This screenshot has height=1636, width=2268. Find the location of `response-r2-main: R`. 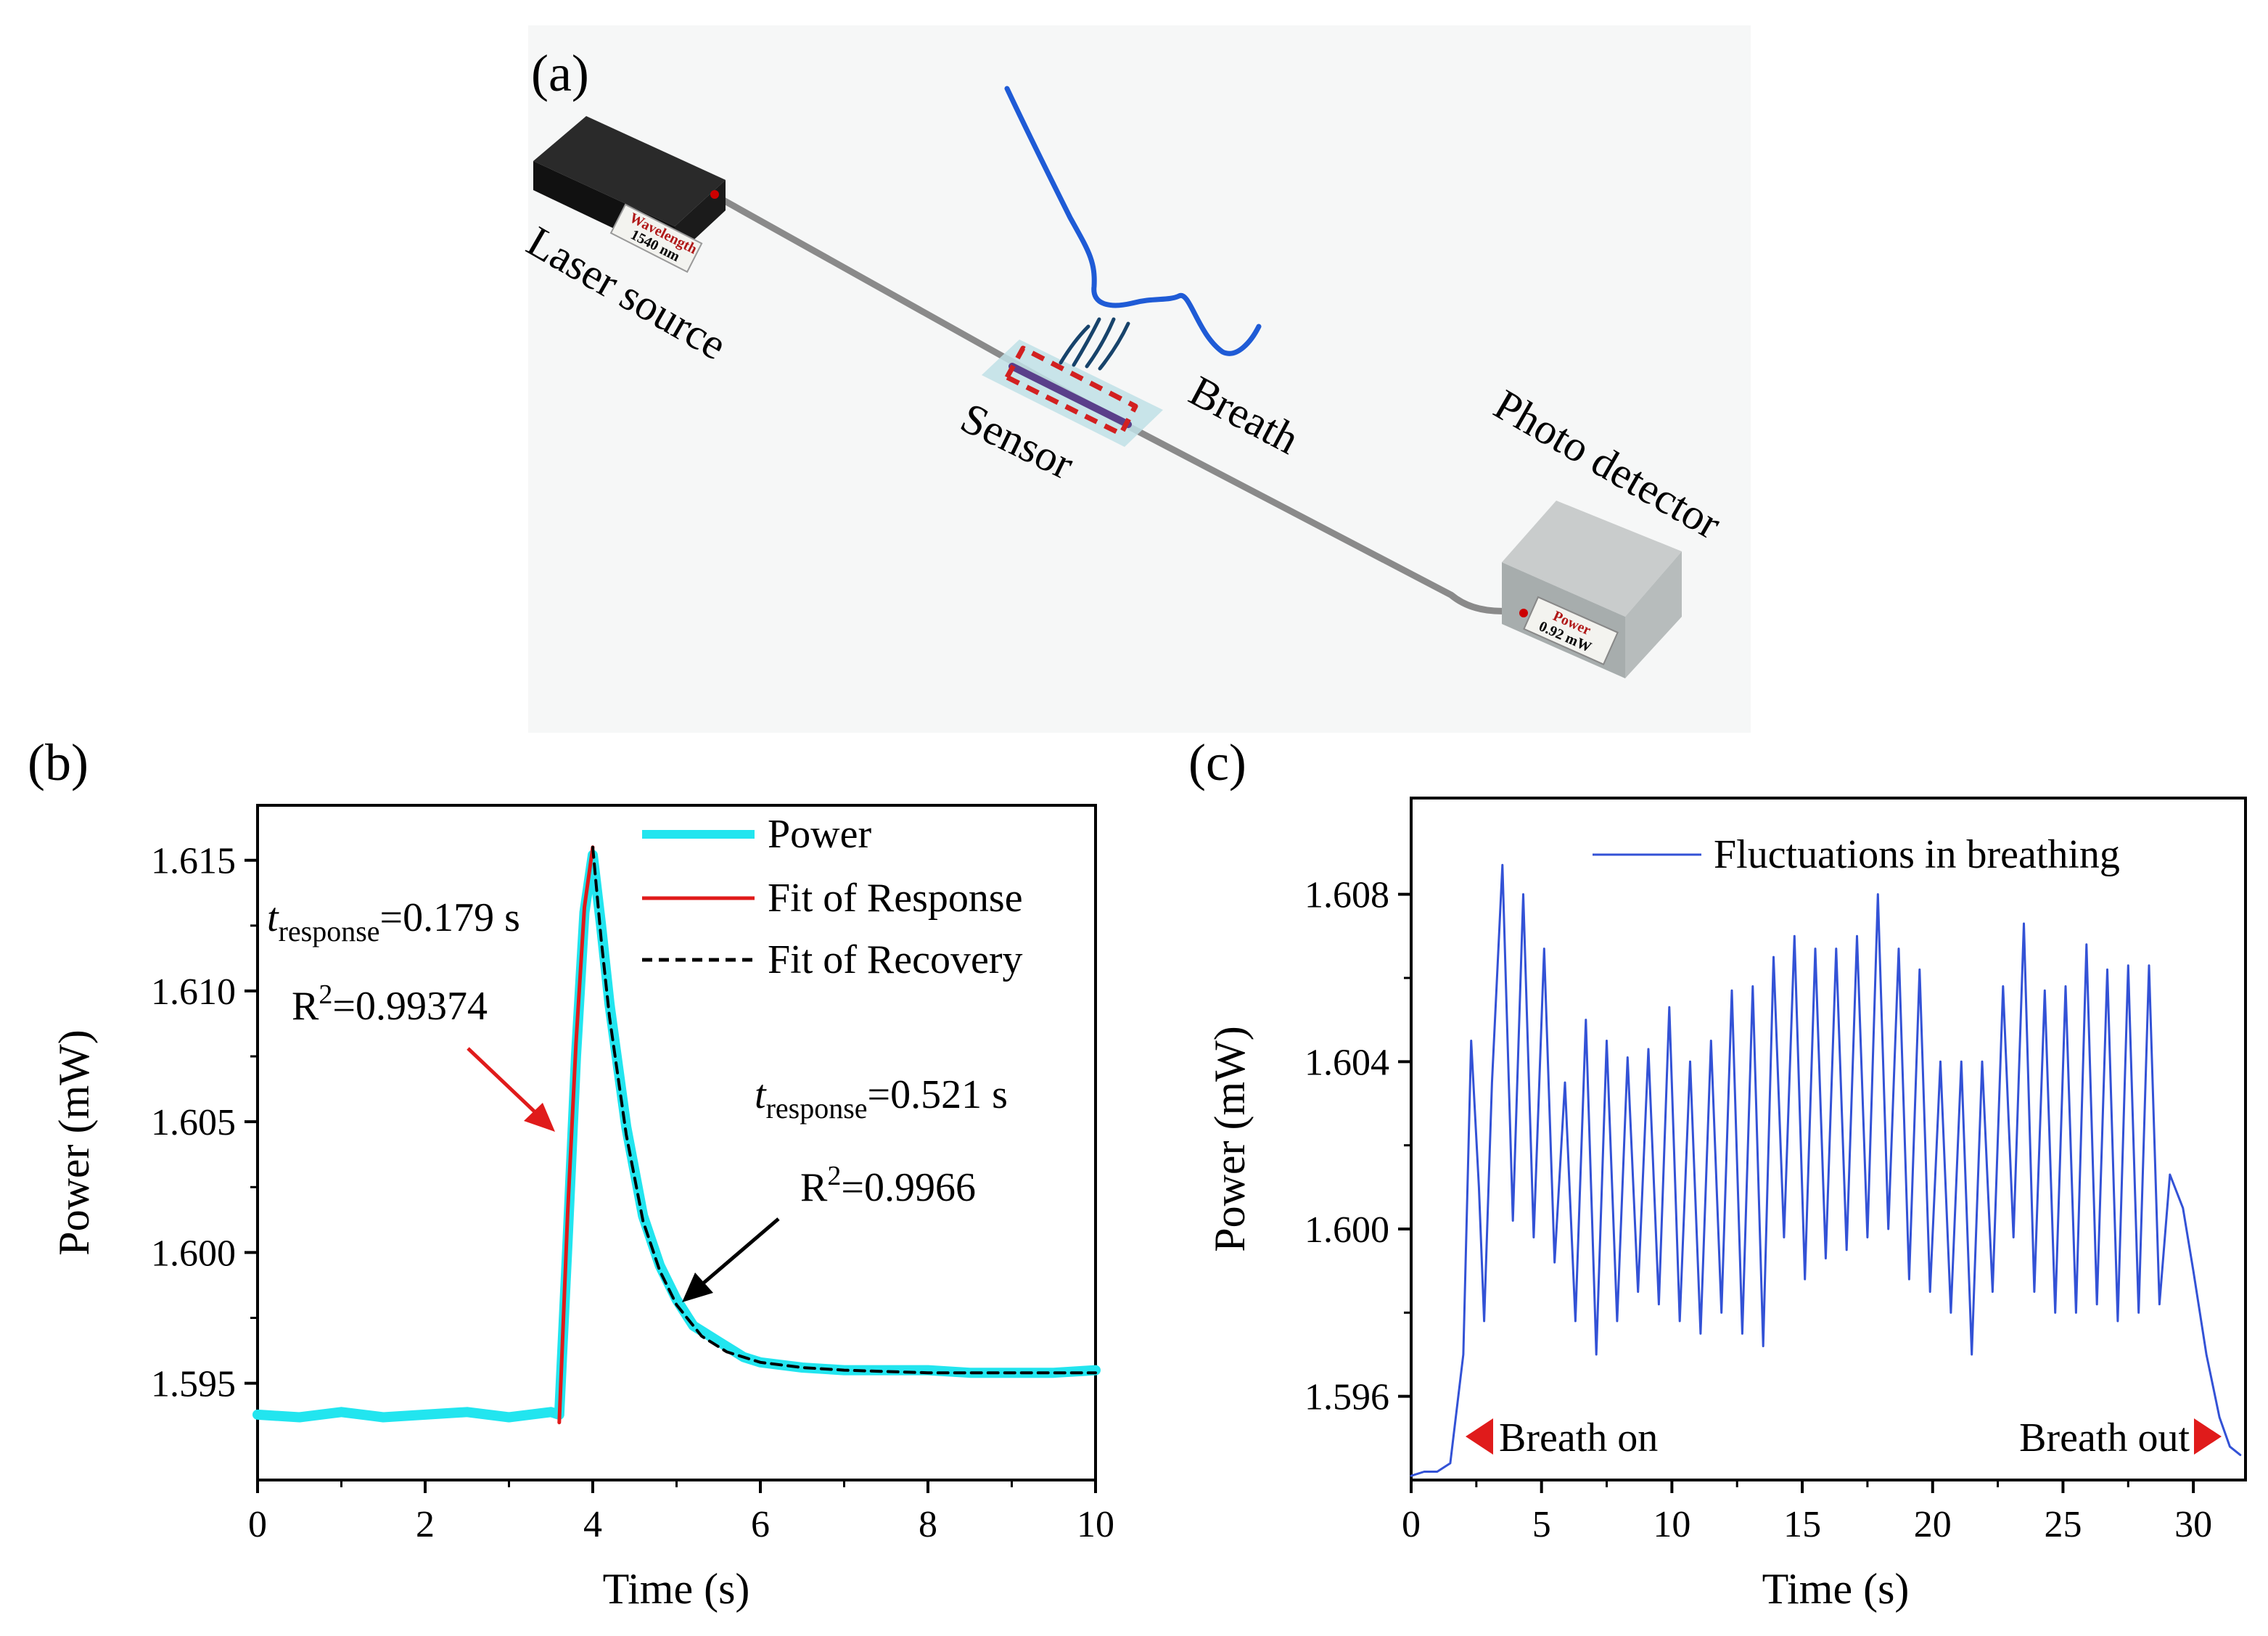

response-r2-main: R is located at coordinates (306, 1006).